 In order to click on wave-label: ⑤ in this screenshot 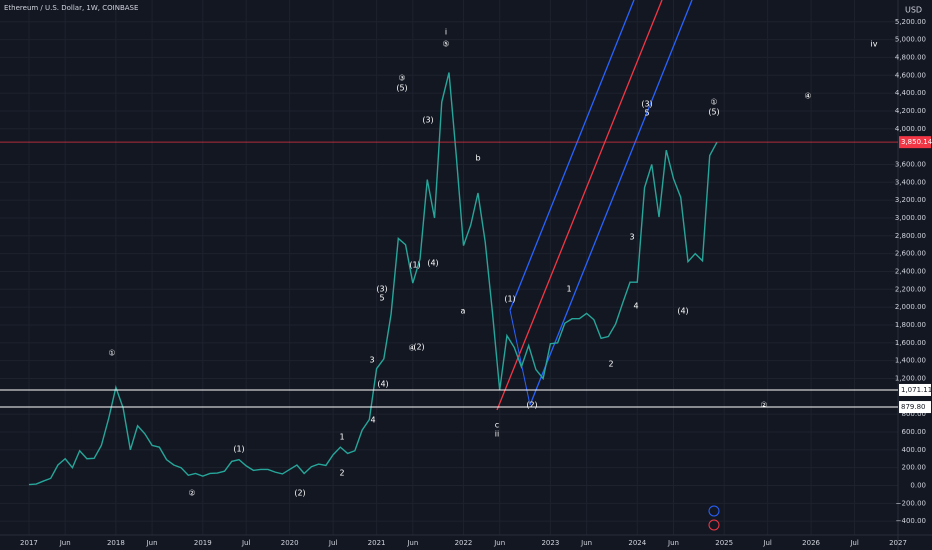, I will do `click(445, 44)`.